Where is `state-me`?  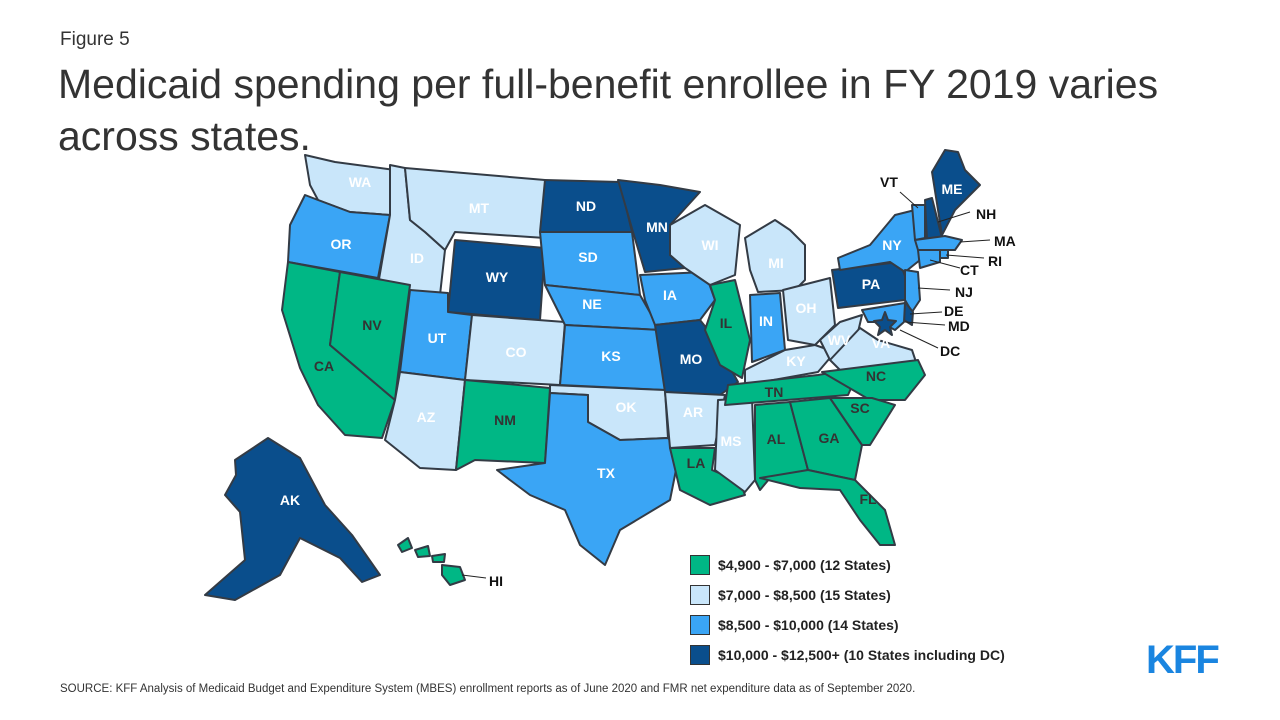
state-me is located at coordinates (956, 192).